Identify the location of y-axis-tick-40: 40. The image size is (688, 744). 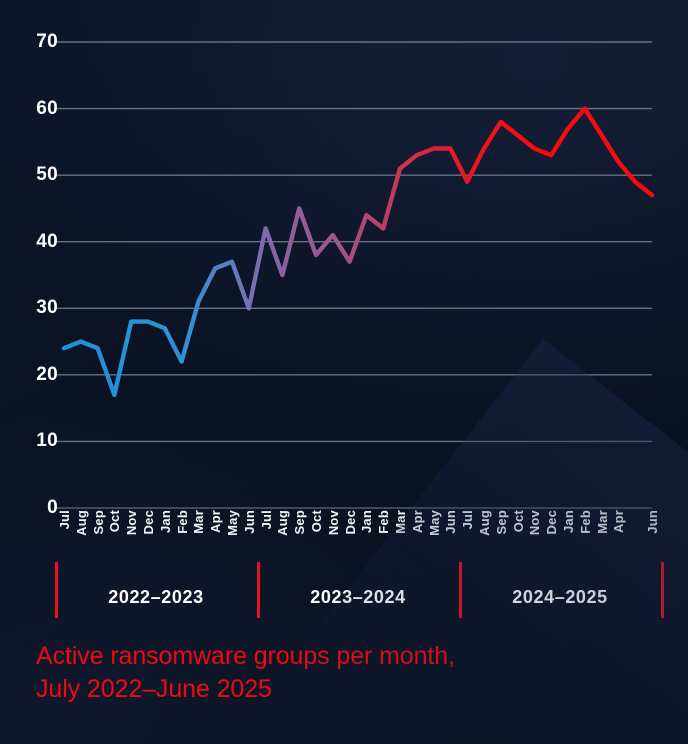
(47, 241).